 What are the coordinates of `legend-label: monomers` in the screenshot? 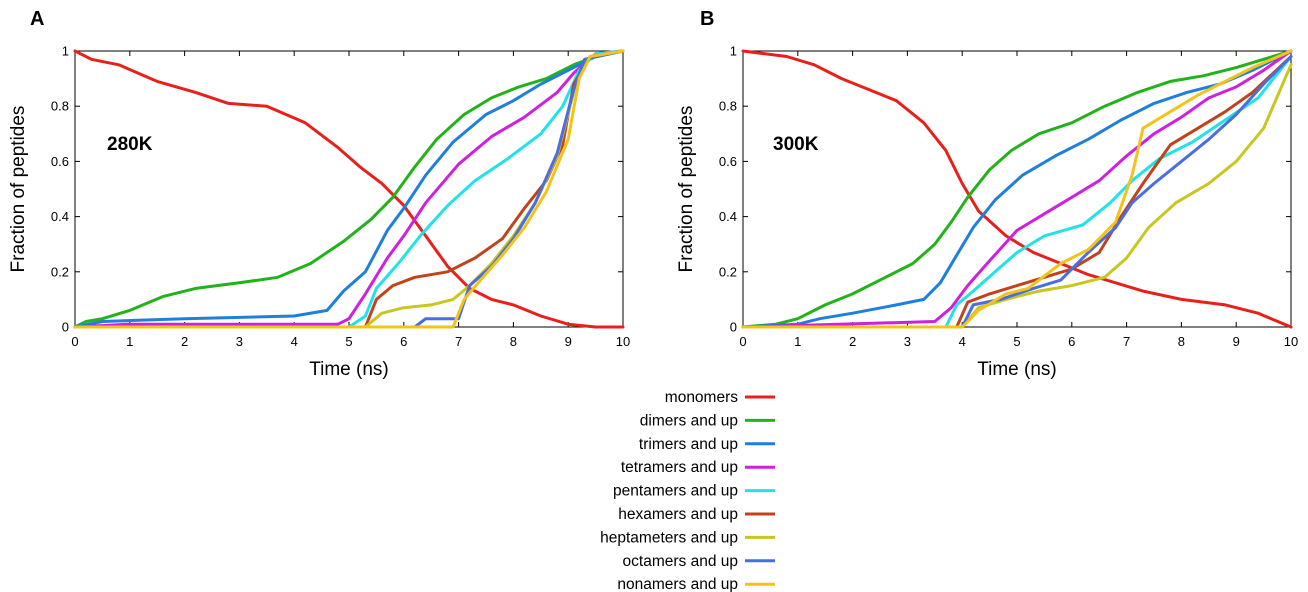 It's located at (701, 397).